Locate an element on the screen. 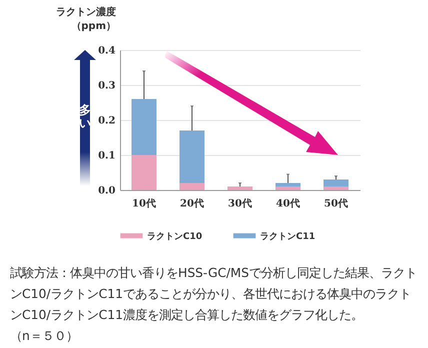 The image size is (428, 348). x-tick-label: 20代 is located at coordinates (192, 204).